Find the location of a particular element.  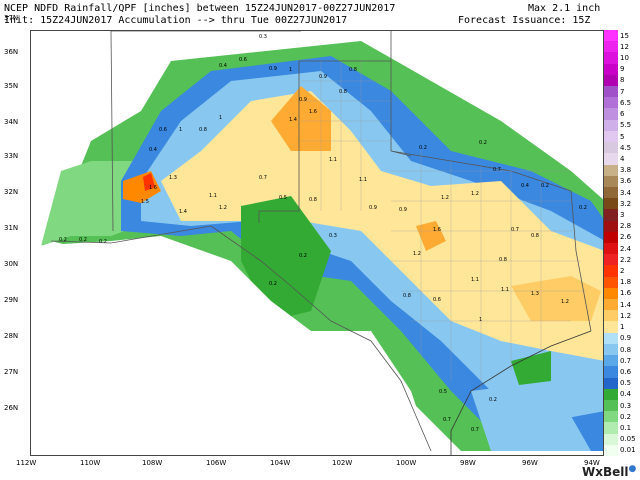

rainfall-value-label: 1 is located at coordinates (290, 70).